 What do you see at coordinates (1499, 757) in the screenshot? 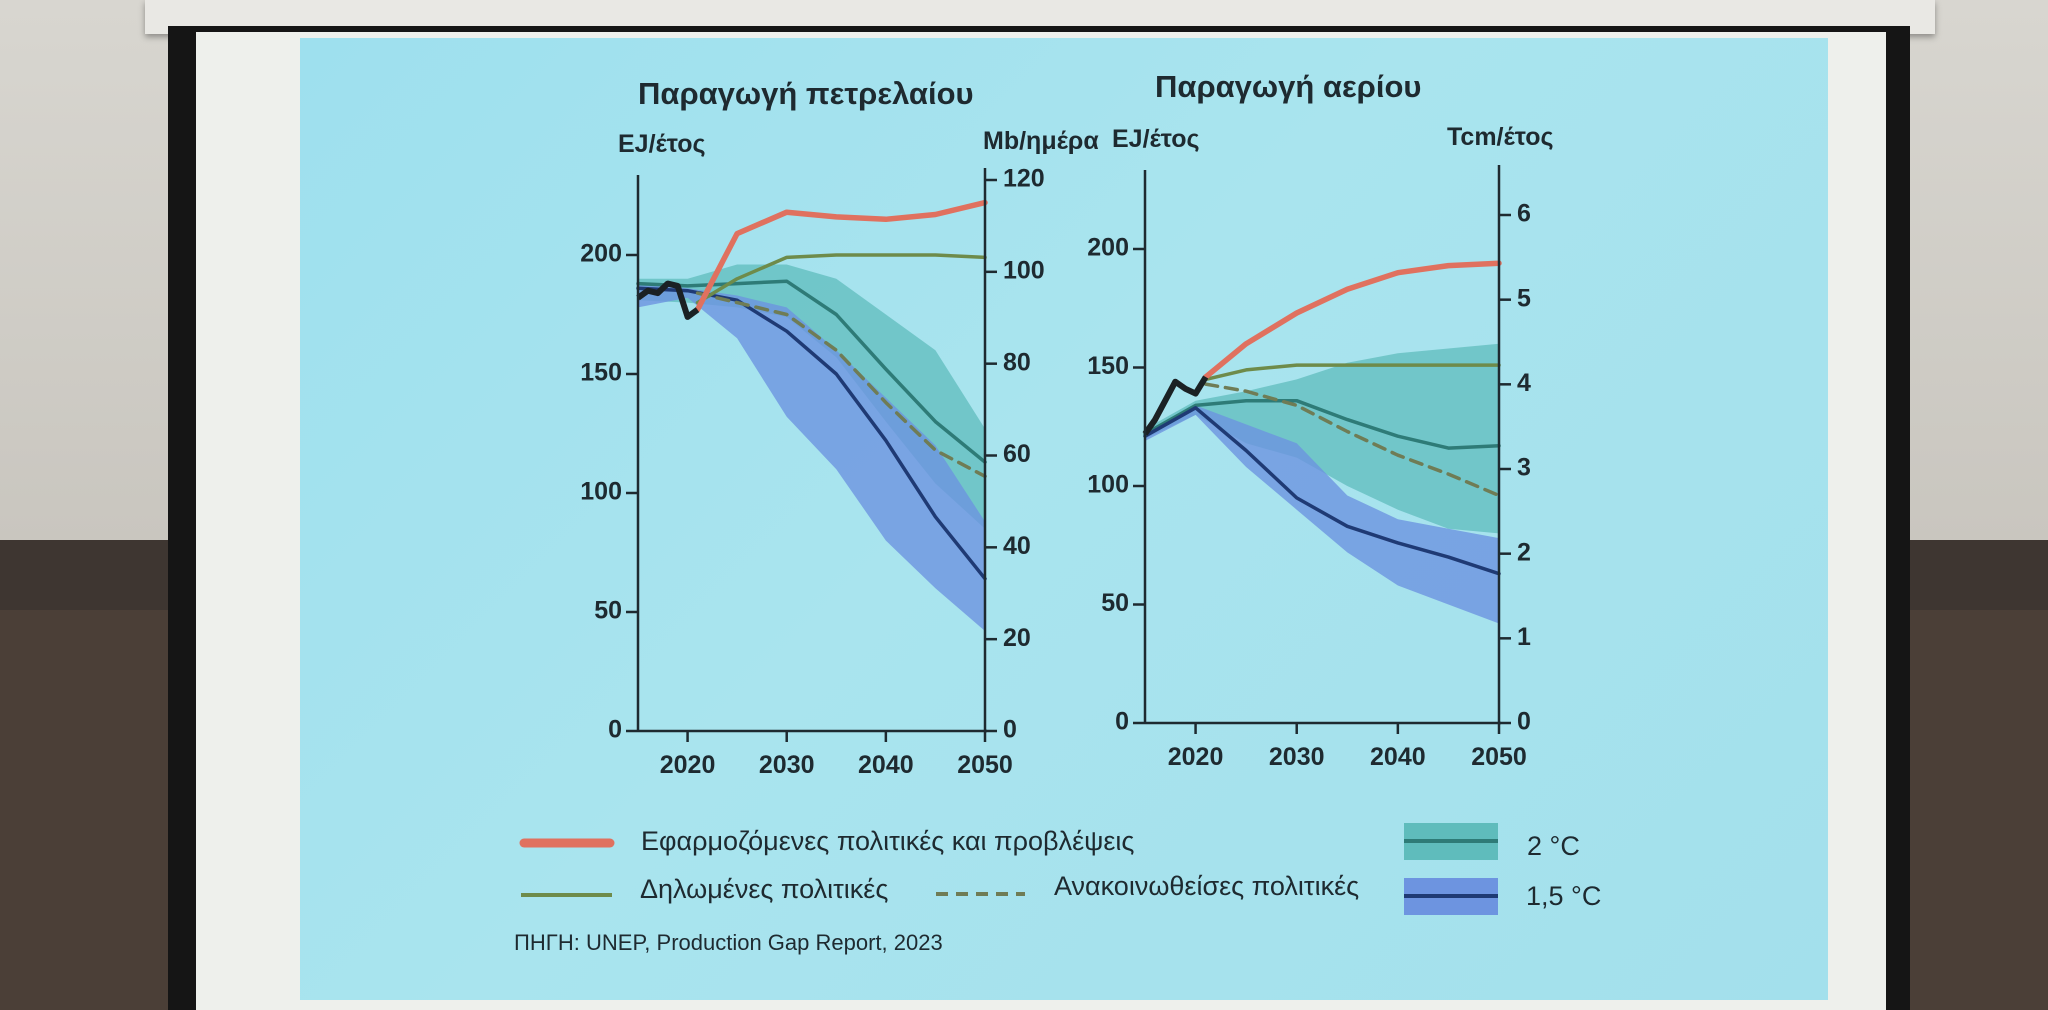
I see `gas-x-tick-label: 2050` at bounding box center [1499, 757].